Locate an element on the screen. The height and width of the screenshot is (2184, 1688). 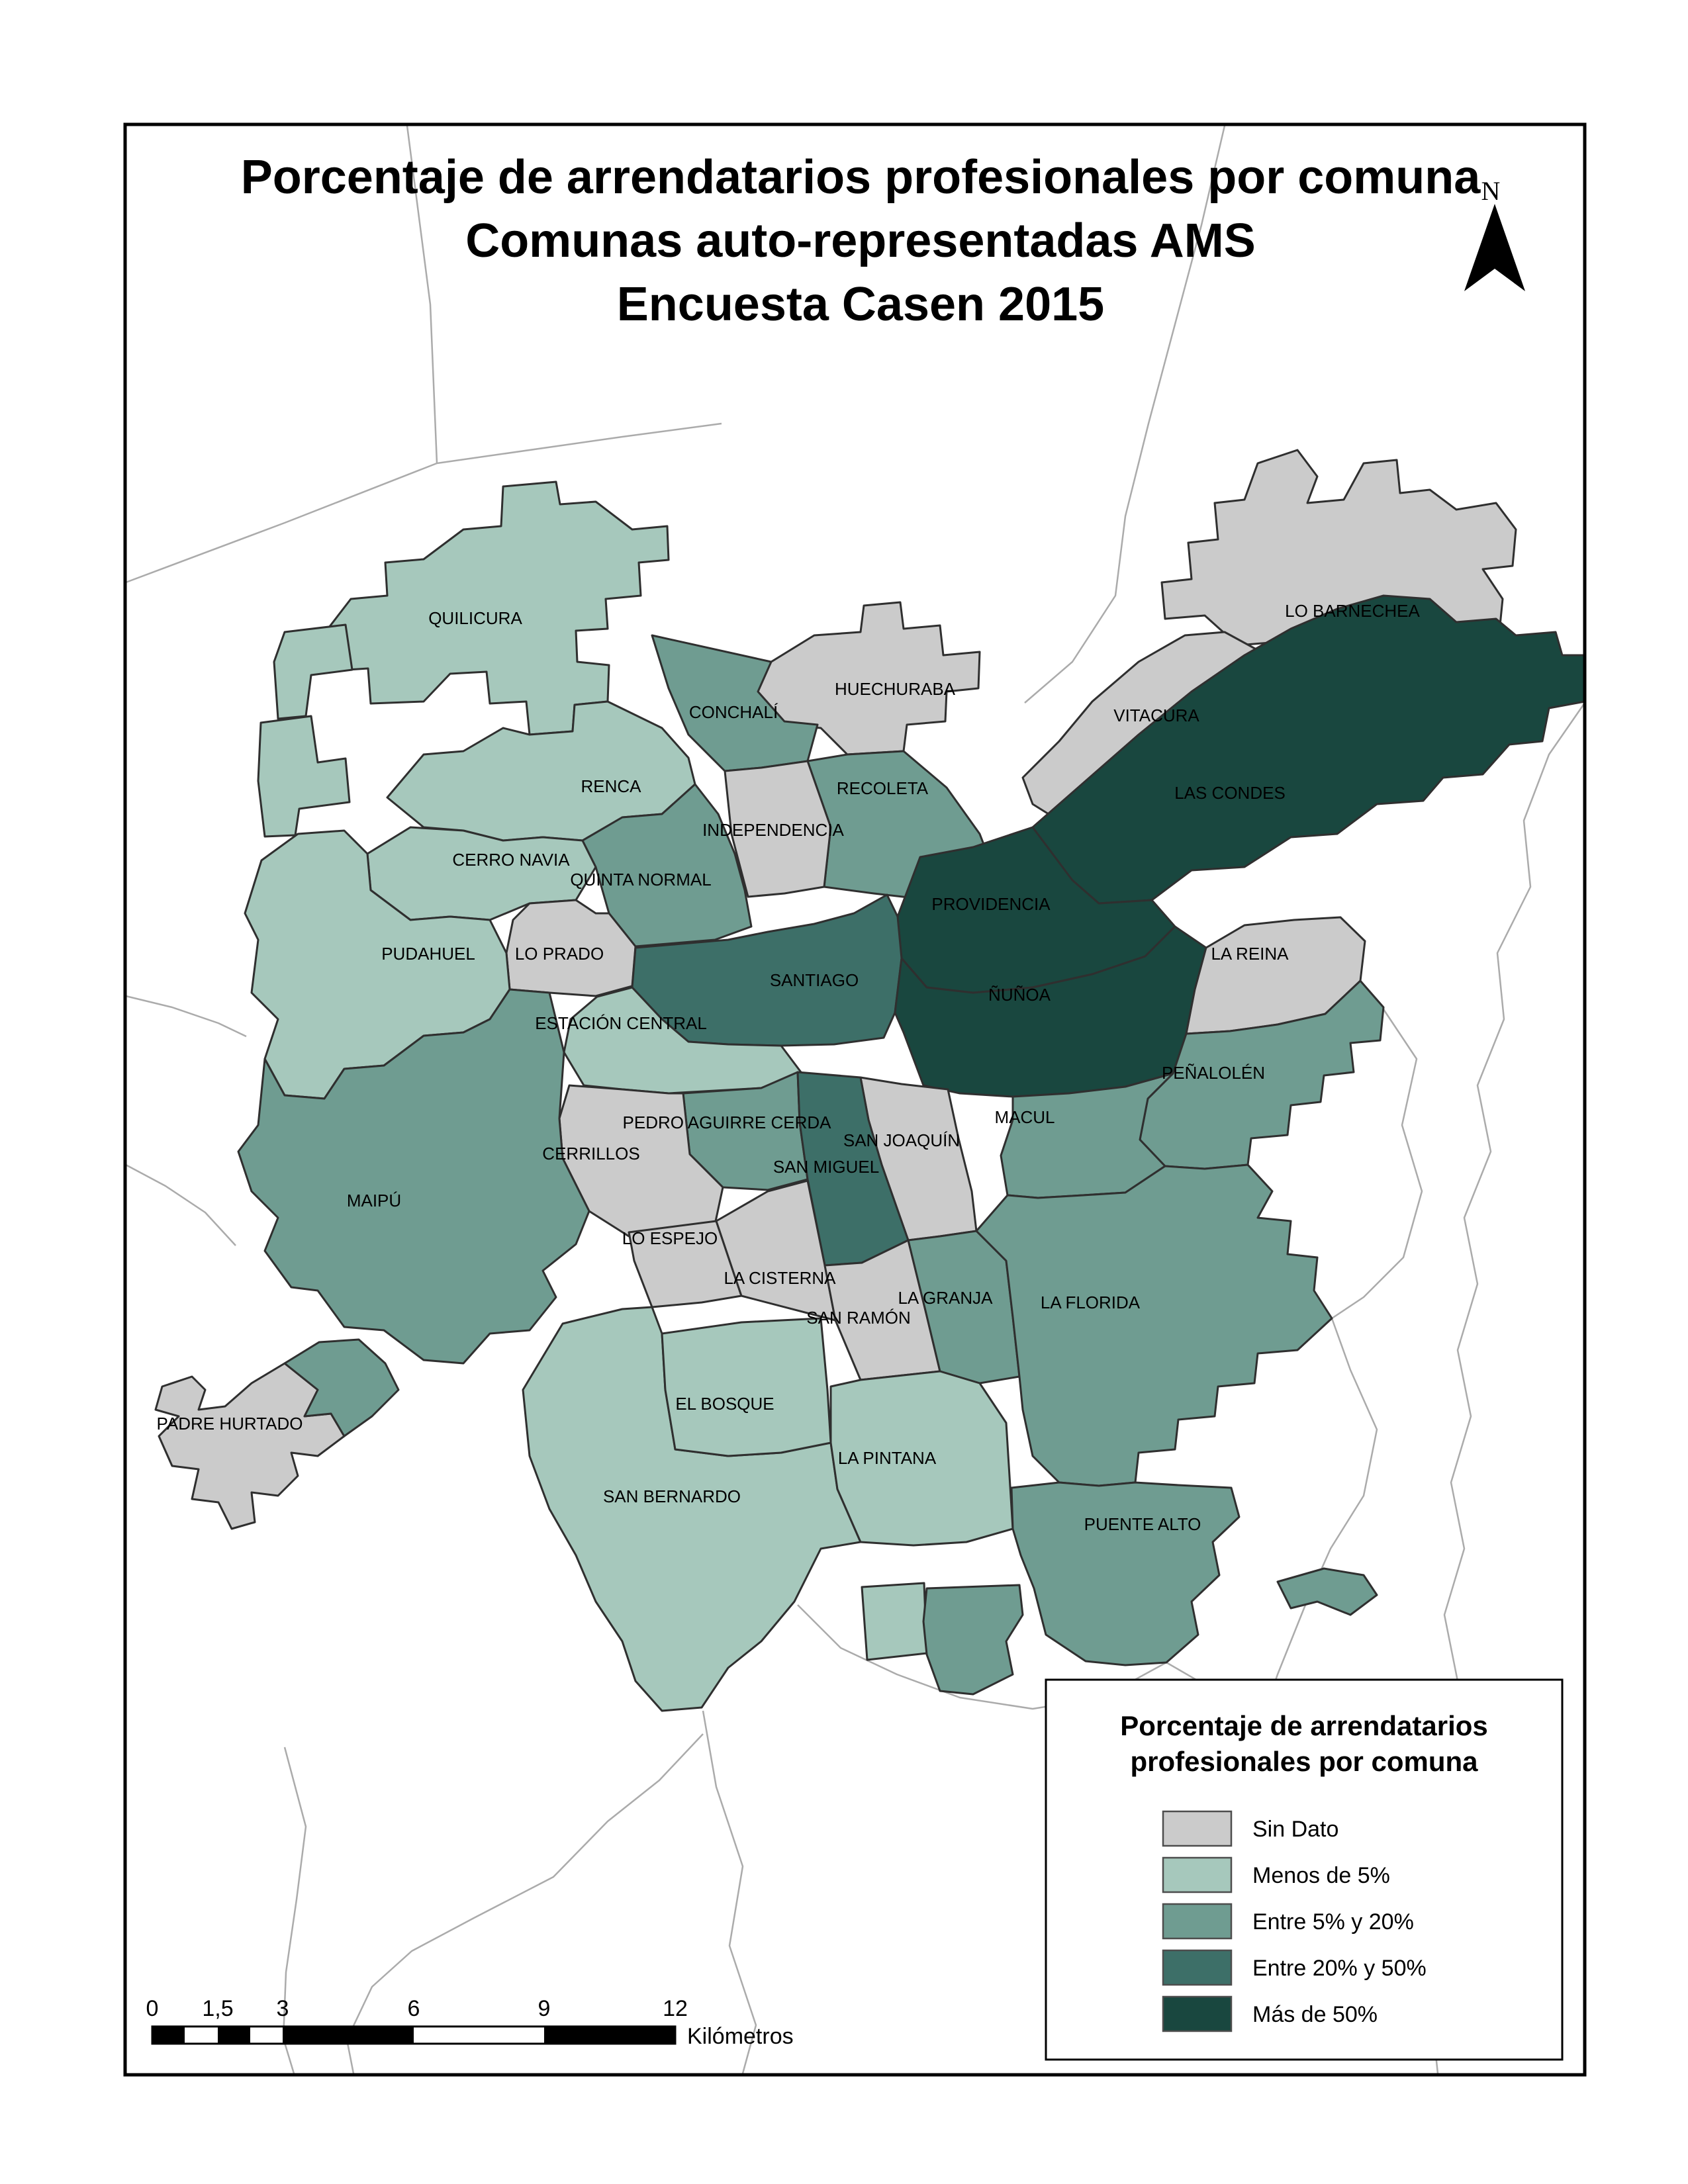
region-fragment-south-east is located at coordinates (1327, 1592).